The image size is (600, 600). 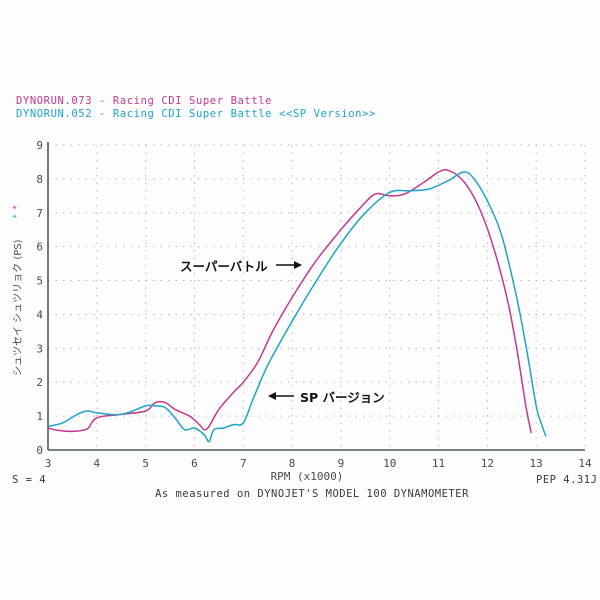 I want to click on y-tick-label: 5, so click(x=39, y=281).